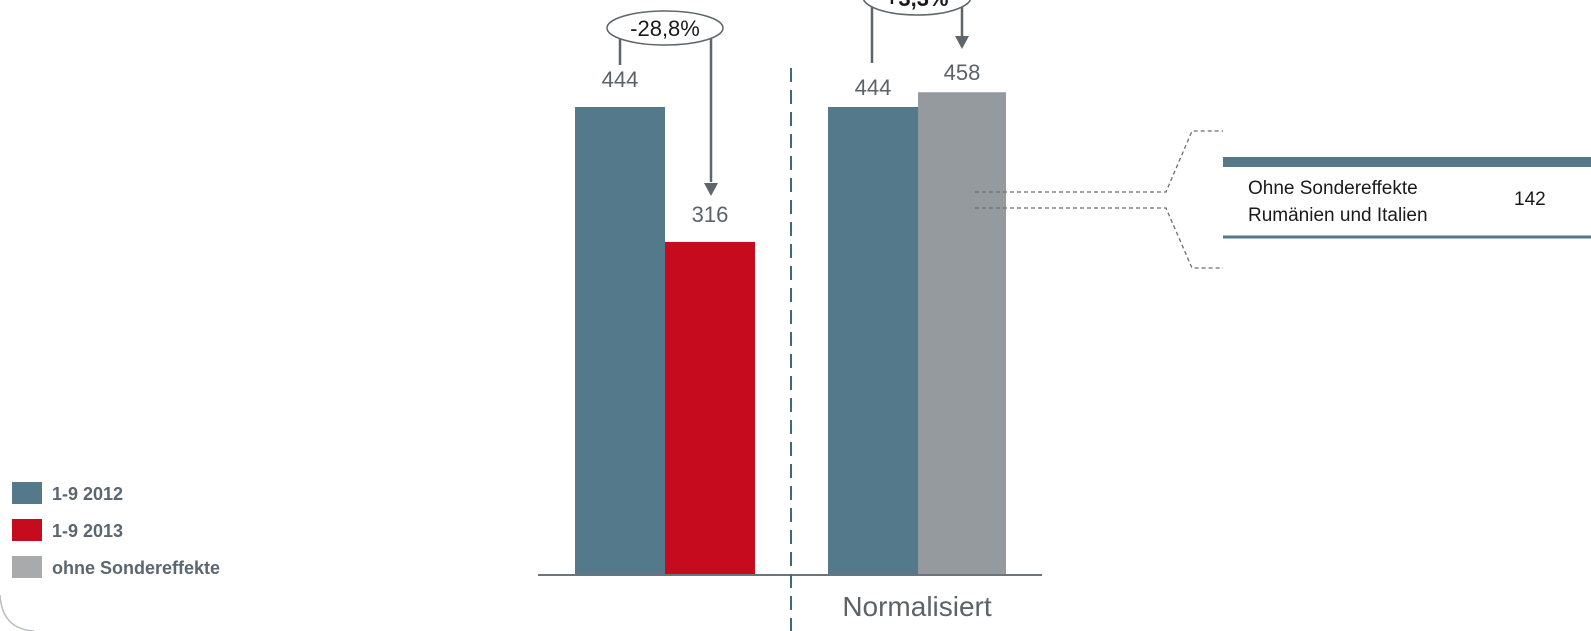 This screenshot has width=1591, height=631. I want to click on bar-ohne-sondereffekte-normalisiert, so click(962, 334).